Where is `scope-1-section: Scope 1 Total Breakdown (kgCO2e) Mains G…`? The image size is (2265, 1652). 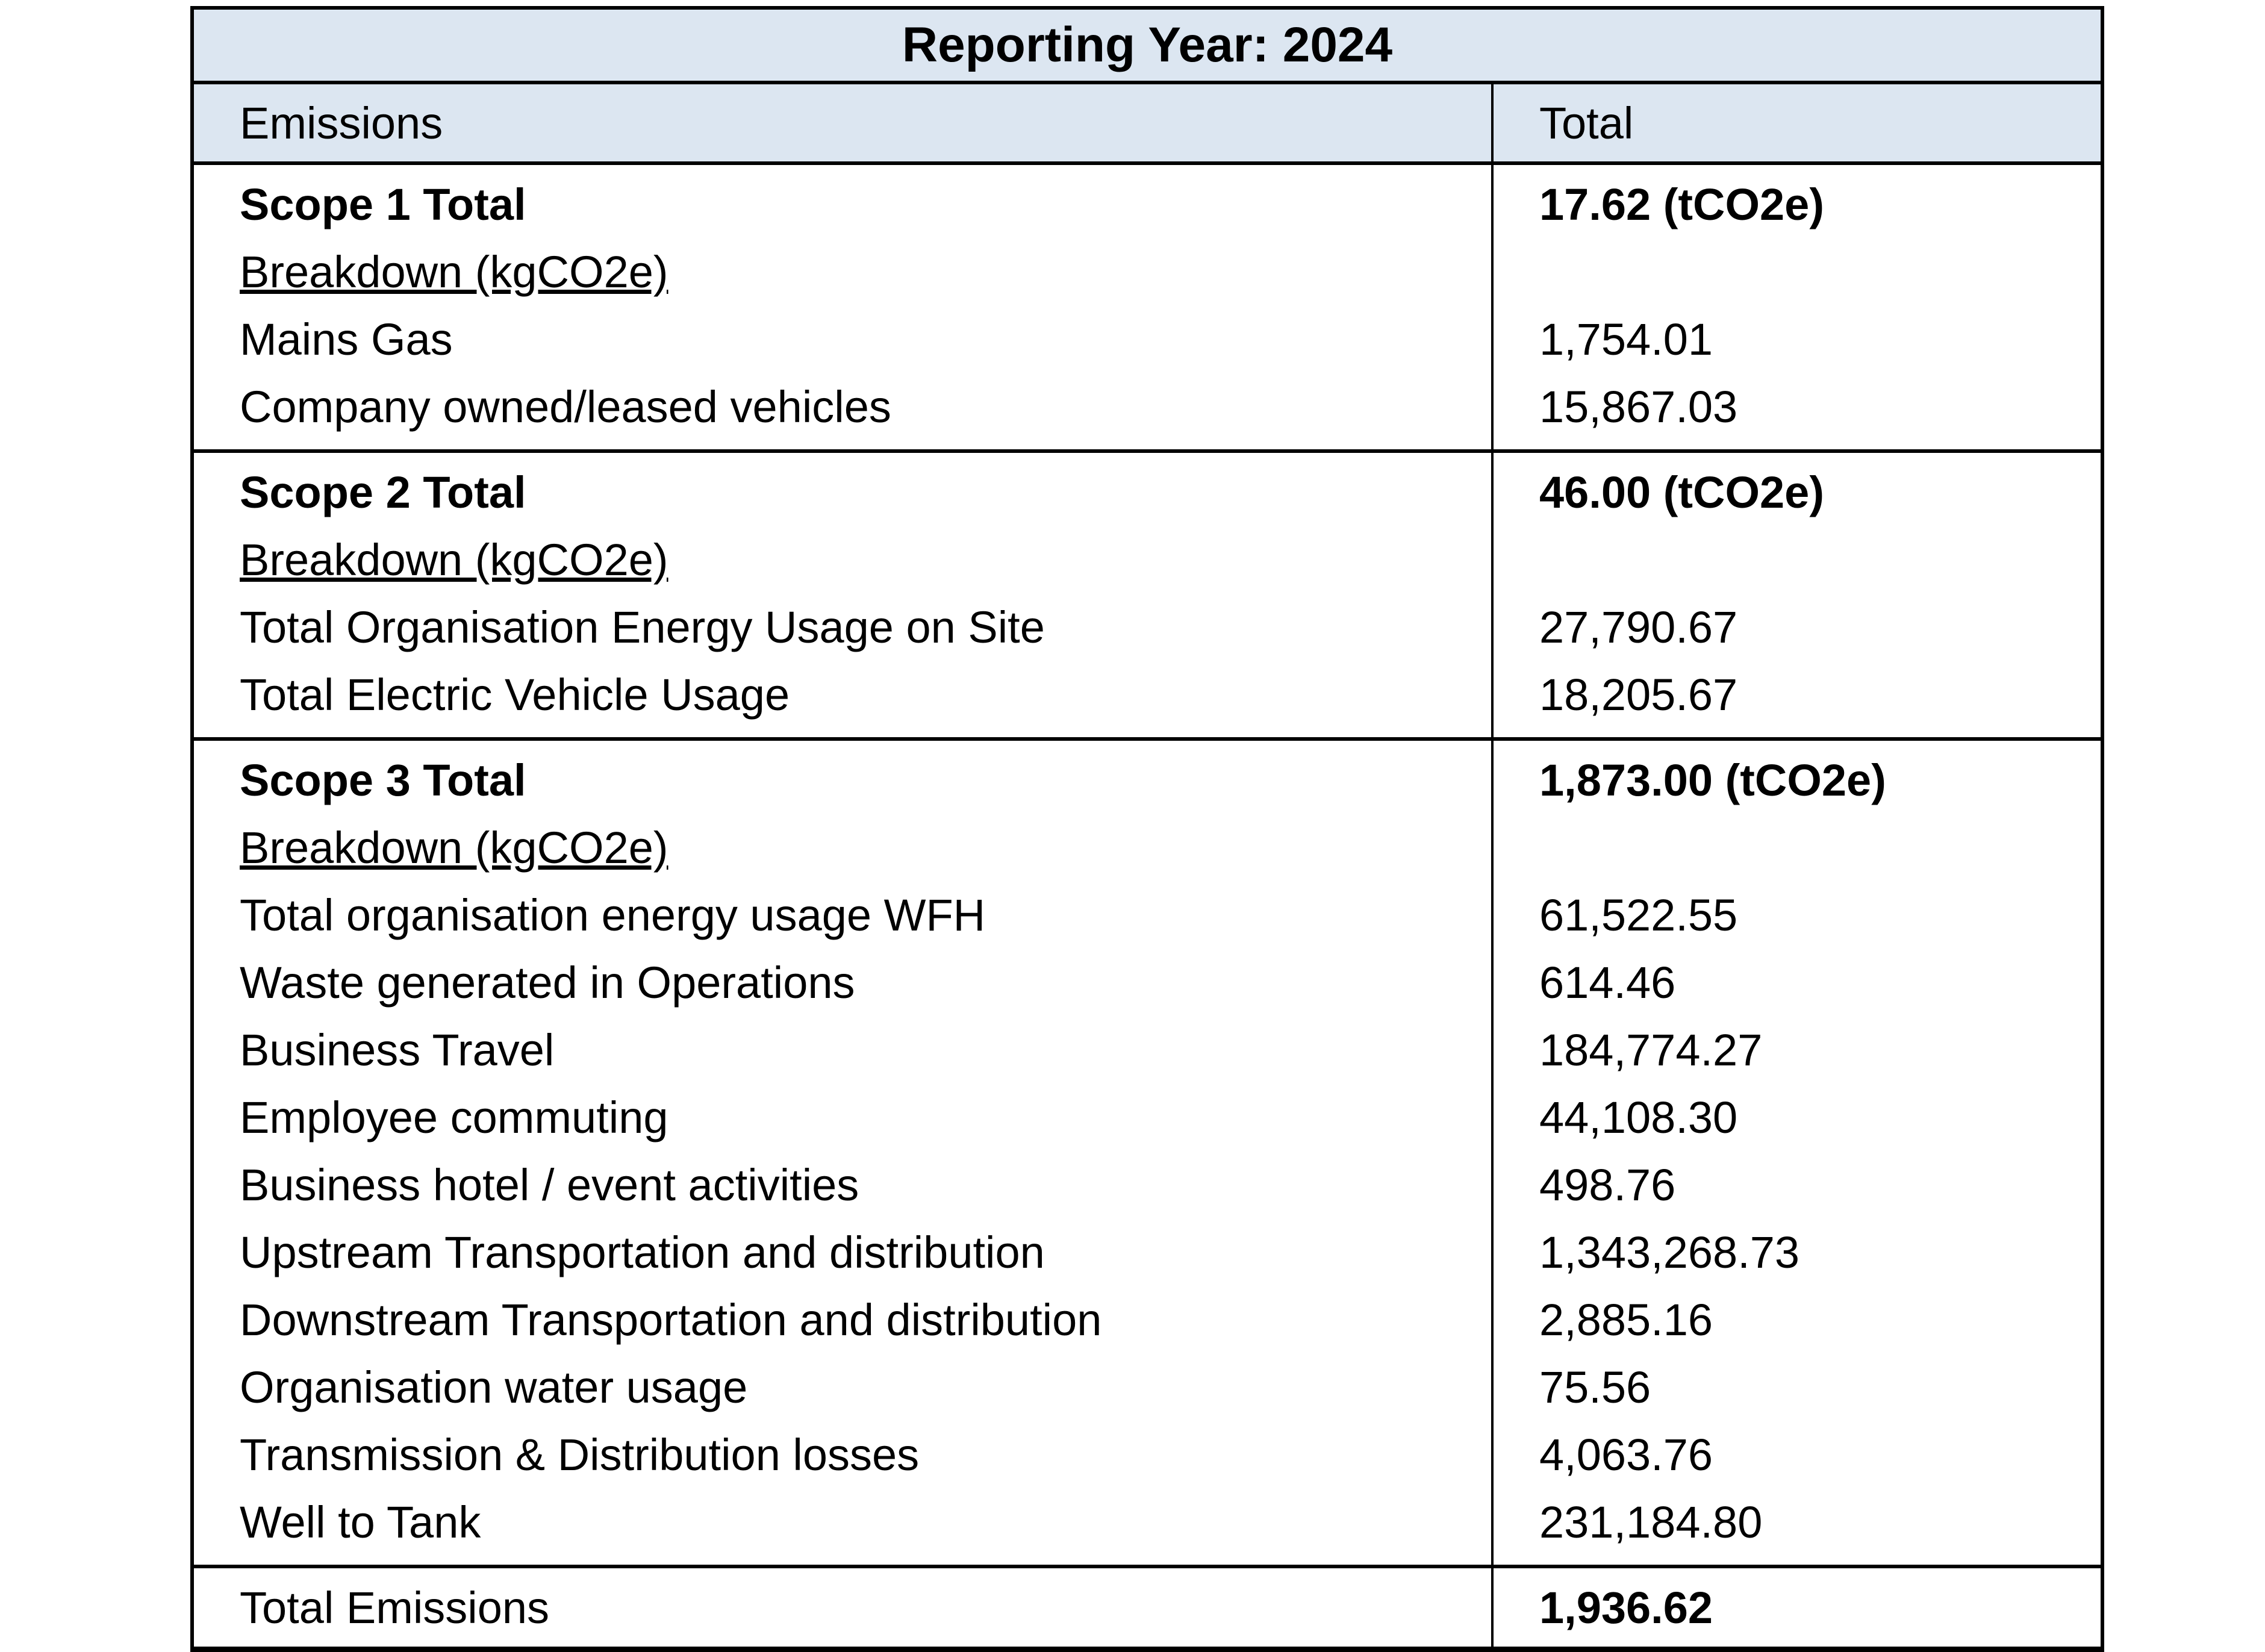
scope-1-section: Scope 1 Total Breakdown (kgCO2e) Mains G… is located at coordinates (1147, 309).